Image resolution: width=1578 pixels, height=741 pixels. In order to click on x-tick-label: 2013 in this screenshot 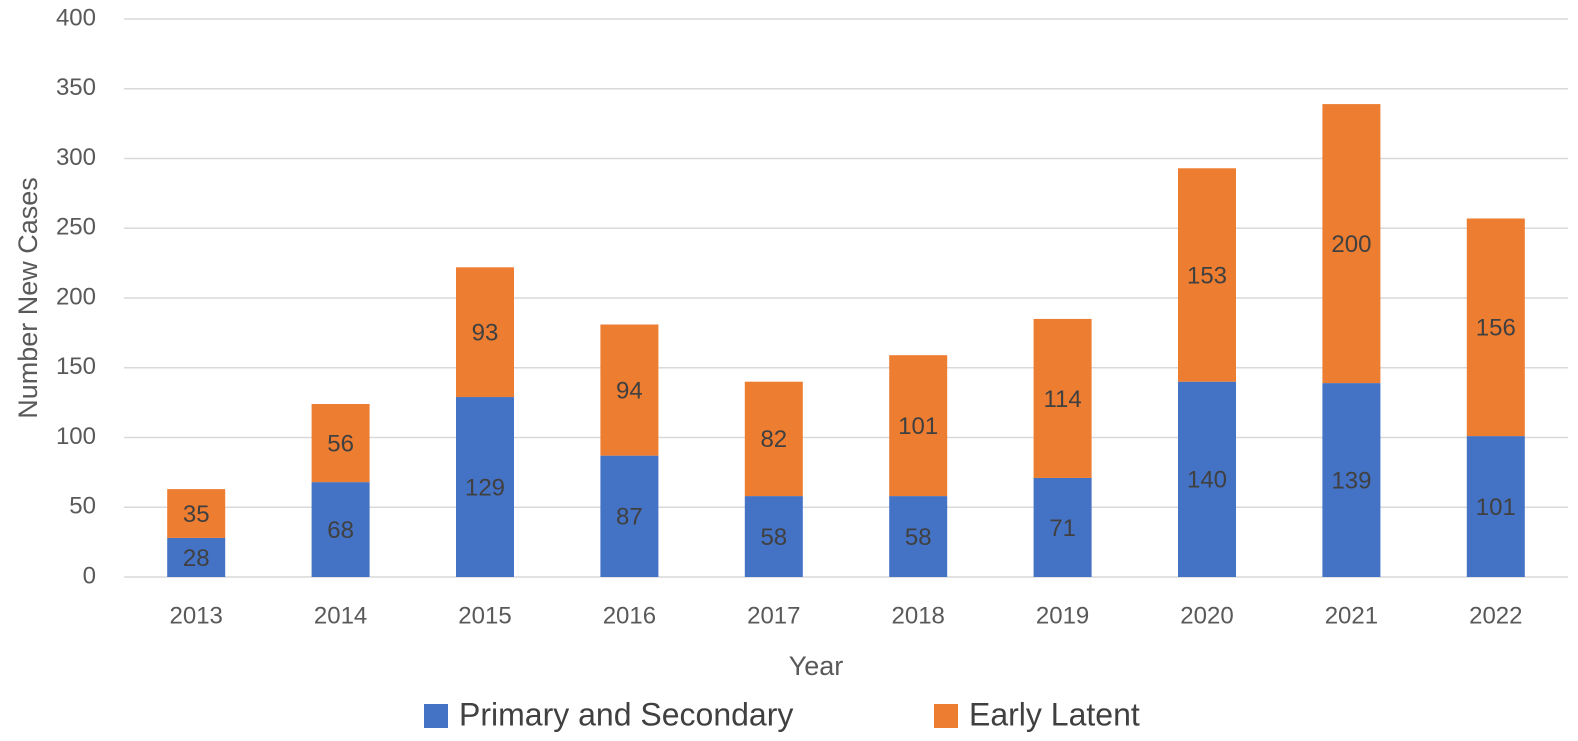, I will do `click(196, 615)`.